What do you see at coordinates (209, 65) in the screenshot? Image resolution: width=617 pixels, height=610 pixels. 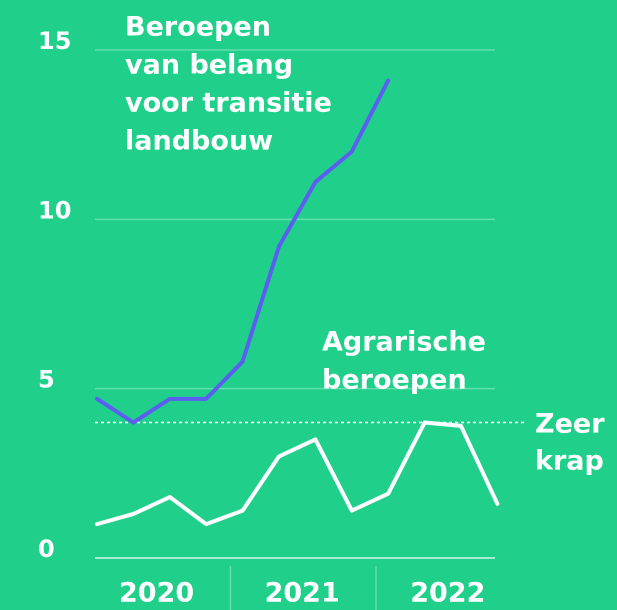 I see `series-label: van belang` at bounding box center [209, 65].